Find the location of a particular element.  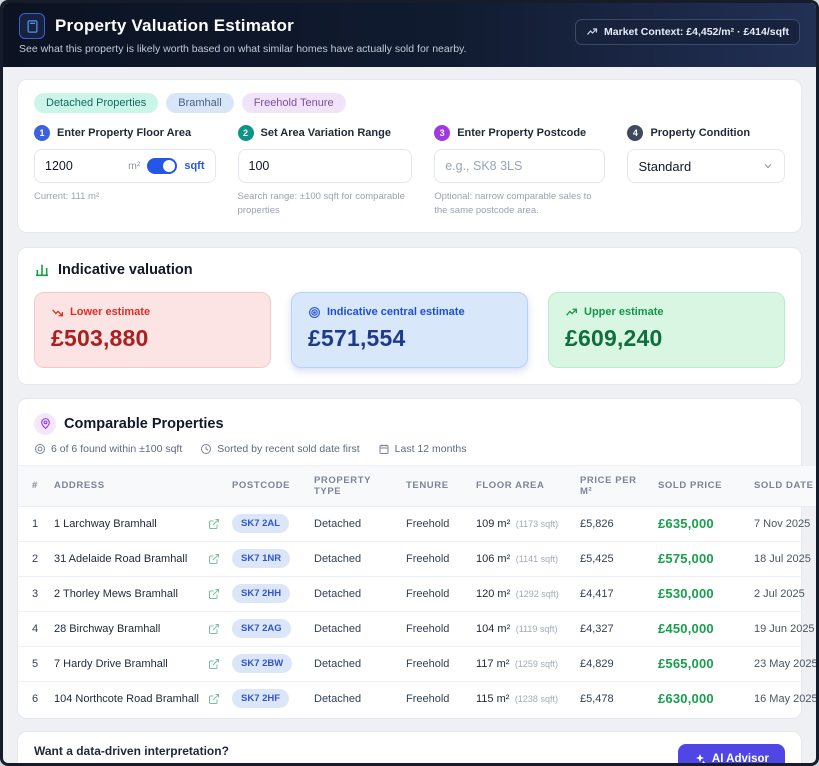

col-property-type: PROPERTY TYPE is located at coordinates (354, 486).